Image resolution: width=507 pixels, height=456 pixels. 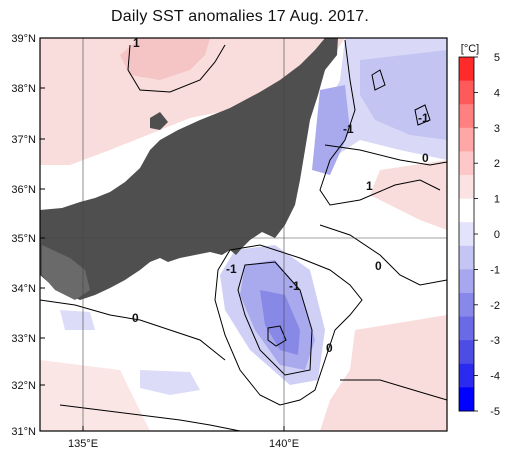 I want to click on lon-label: 140°E, so click(x=284, y=444).